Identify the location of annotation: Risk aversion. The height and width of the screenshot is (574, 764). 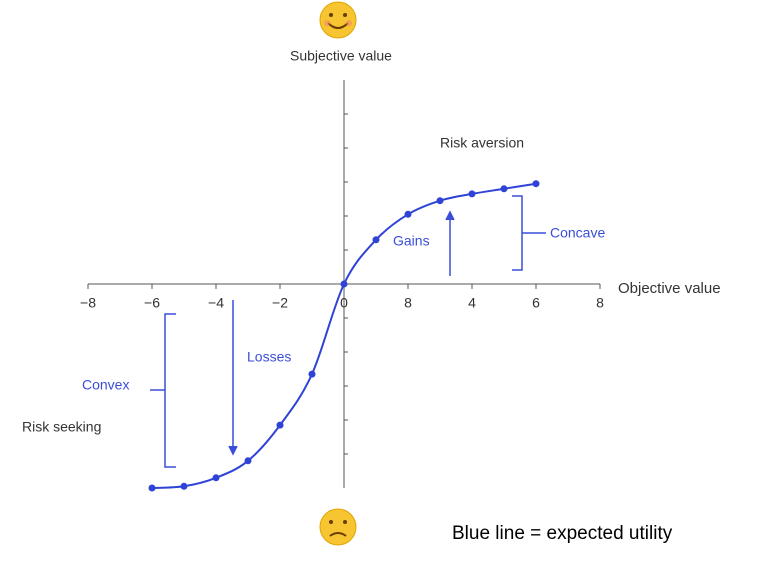
(482, 143).